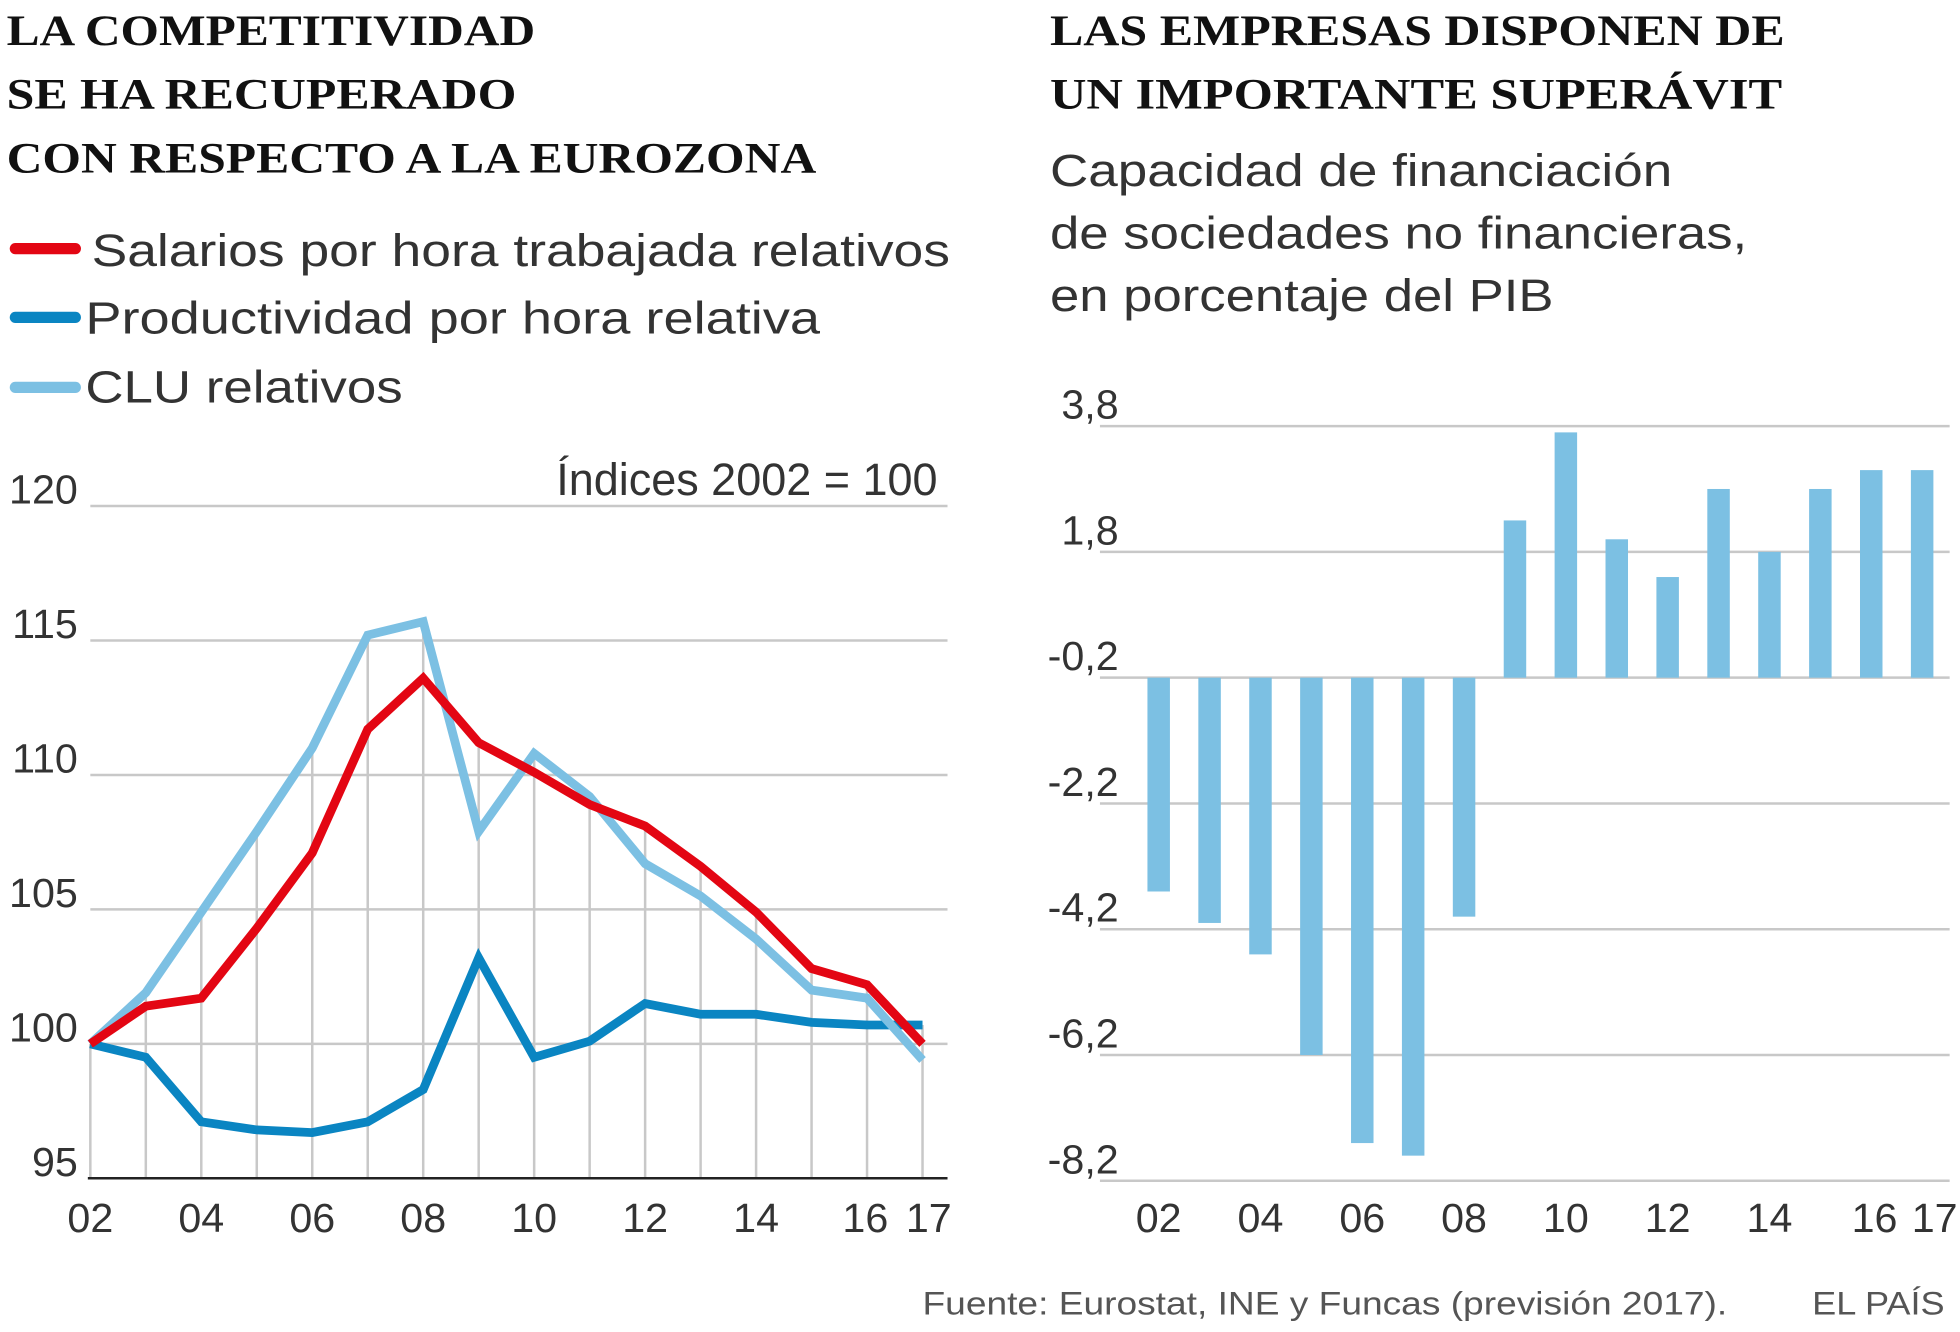 This screenshot has height=1332, width=1960. What do you see at coordinates (43, 893) in the screenshot?
I see `y-tick-label: 105` at bounding box center [43, 893].